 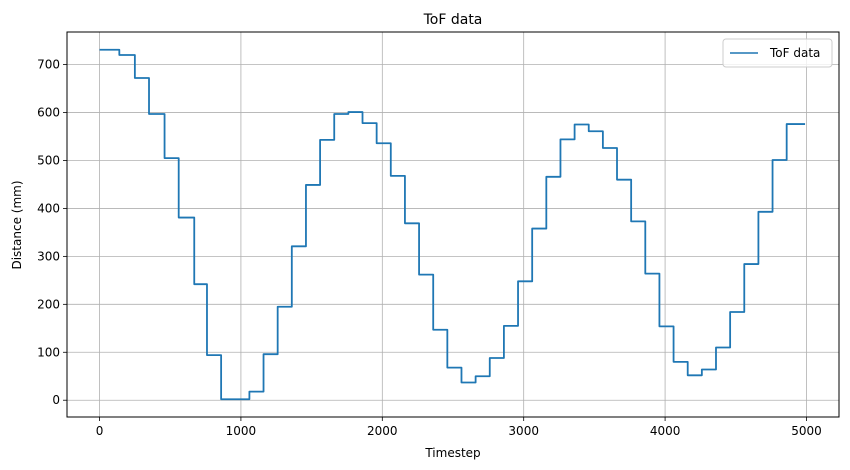 What do you see at coordinates (48, 160) in the screenshot?
I see `y-tick-label: 500` at bounding box center [48, 160].